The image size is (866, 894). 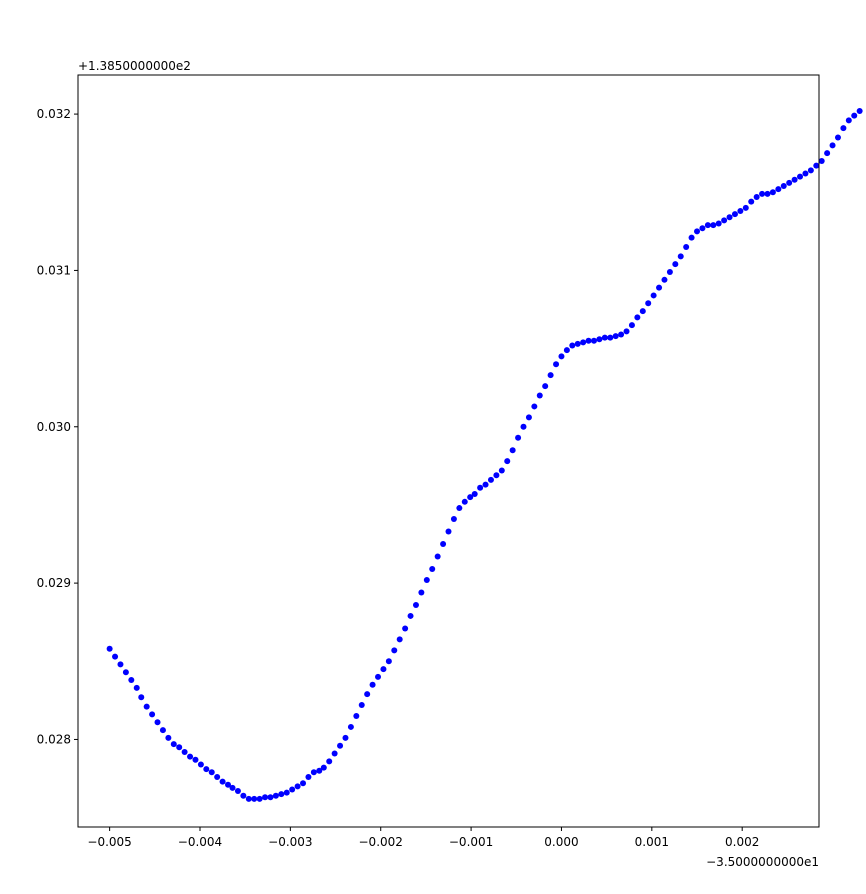 What do you see at coordinates (762, 862) in the screenshot?
I see `x-axis-offset-label: −3.5000000000e1` at bounding box center [762, 862].